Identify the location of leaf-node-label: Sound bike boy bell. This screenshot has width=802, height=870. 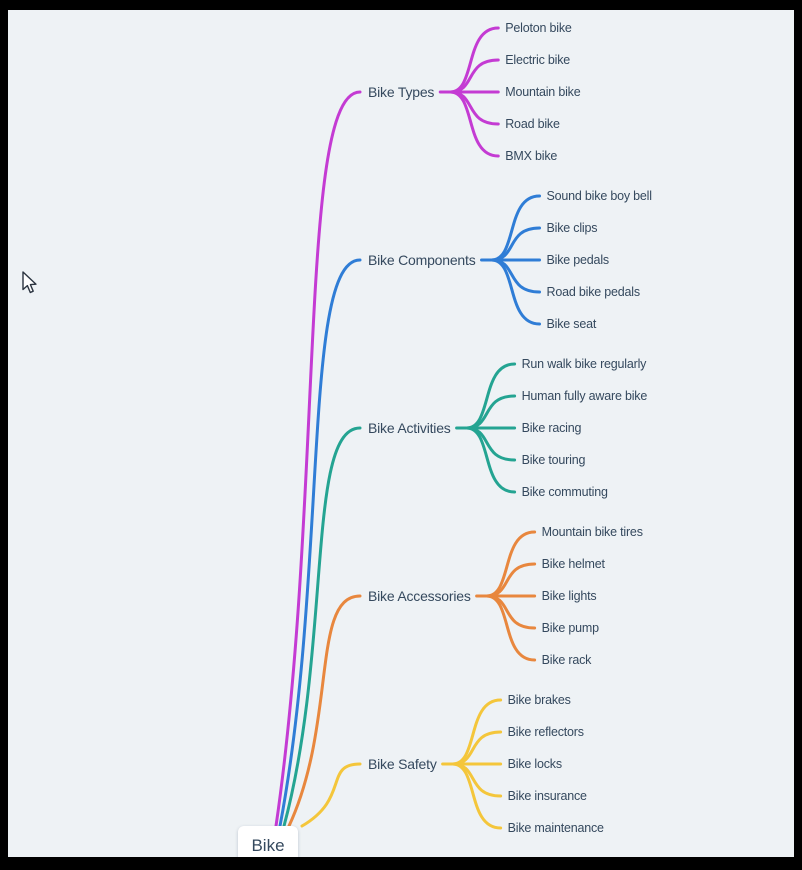
(600, 196).